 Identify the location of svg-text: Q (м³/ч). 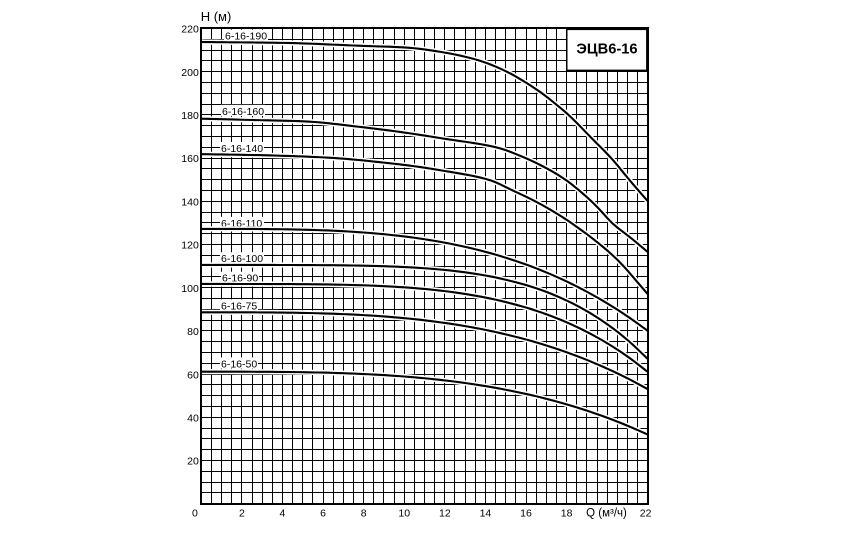
(606, 514).